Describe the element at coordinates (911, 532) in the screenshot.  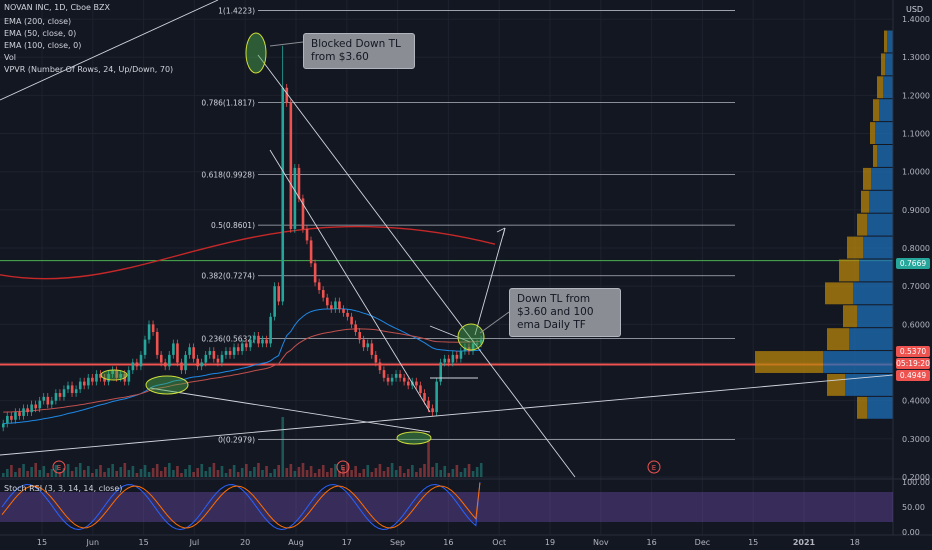
I see `rsi-tick-label: 0.00` at that location.